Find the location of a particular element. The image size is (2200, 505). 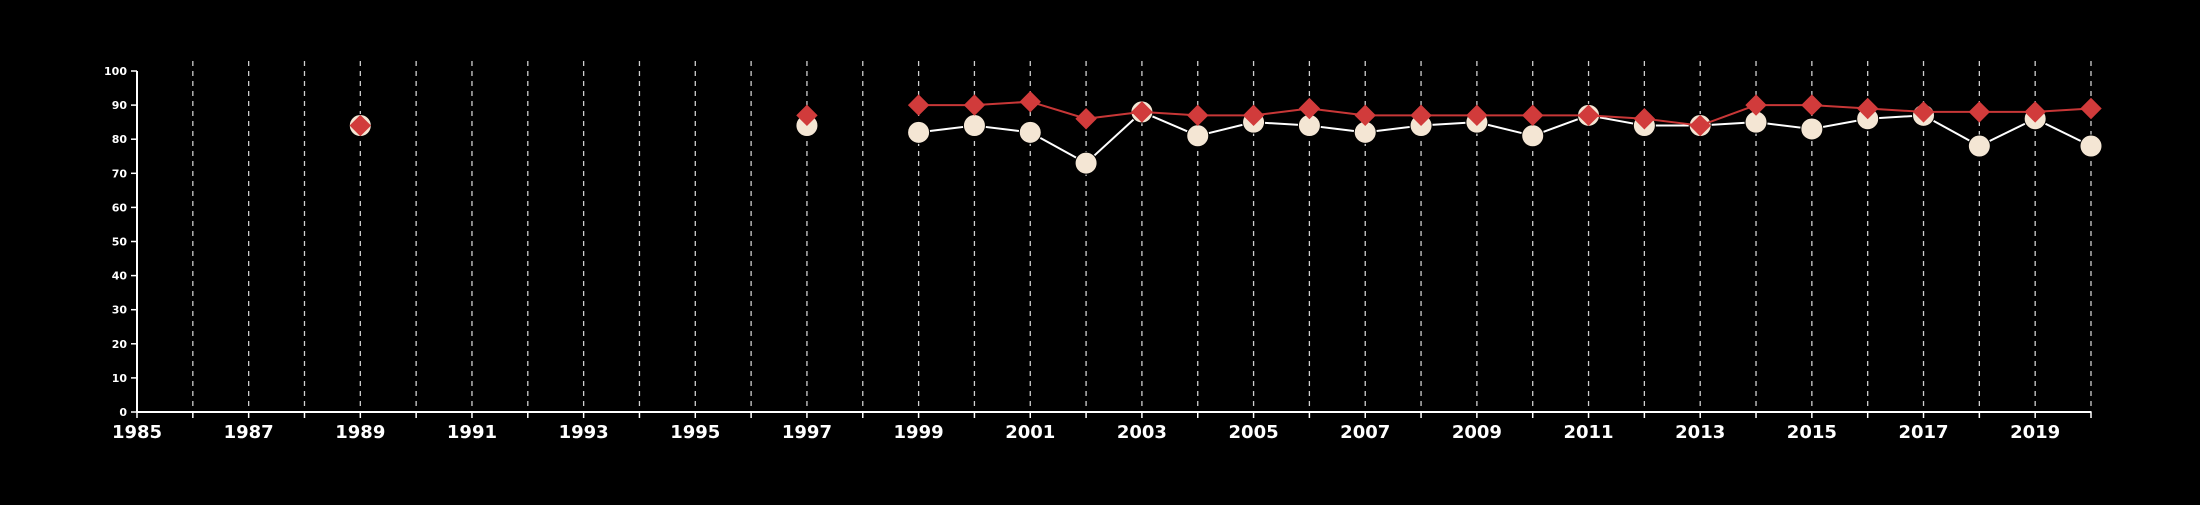

series-circle-segment is located at coordinates (1114, 137).